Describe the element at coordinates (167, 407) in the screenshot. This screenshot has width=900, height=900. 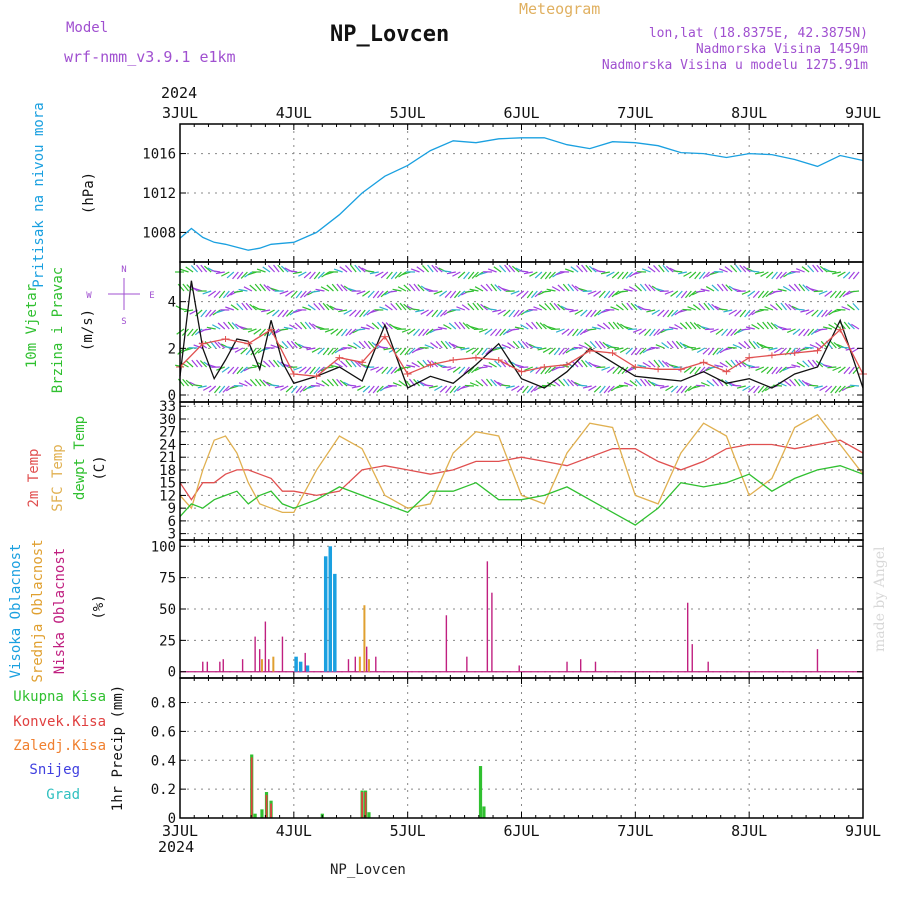
I see `y-tick-label: 33` at that location.